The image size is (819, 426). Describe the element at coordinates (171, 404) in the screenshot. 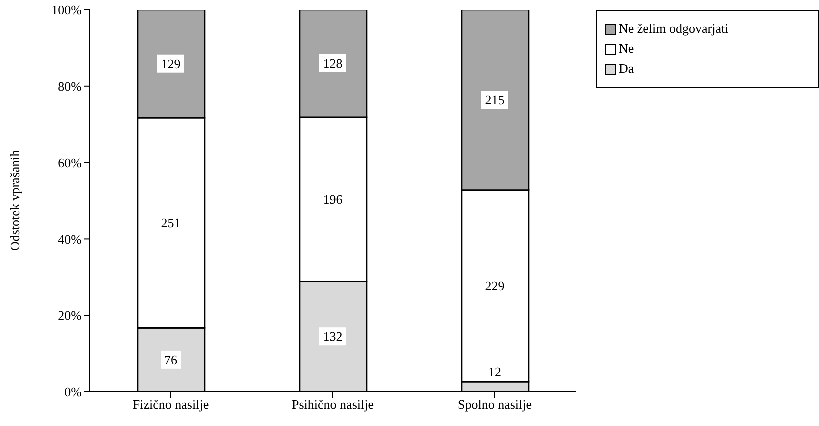

I see `x-tick-label: Fizično nasilje` at that location.